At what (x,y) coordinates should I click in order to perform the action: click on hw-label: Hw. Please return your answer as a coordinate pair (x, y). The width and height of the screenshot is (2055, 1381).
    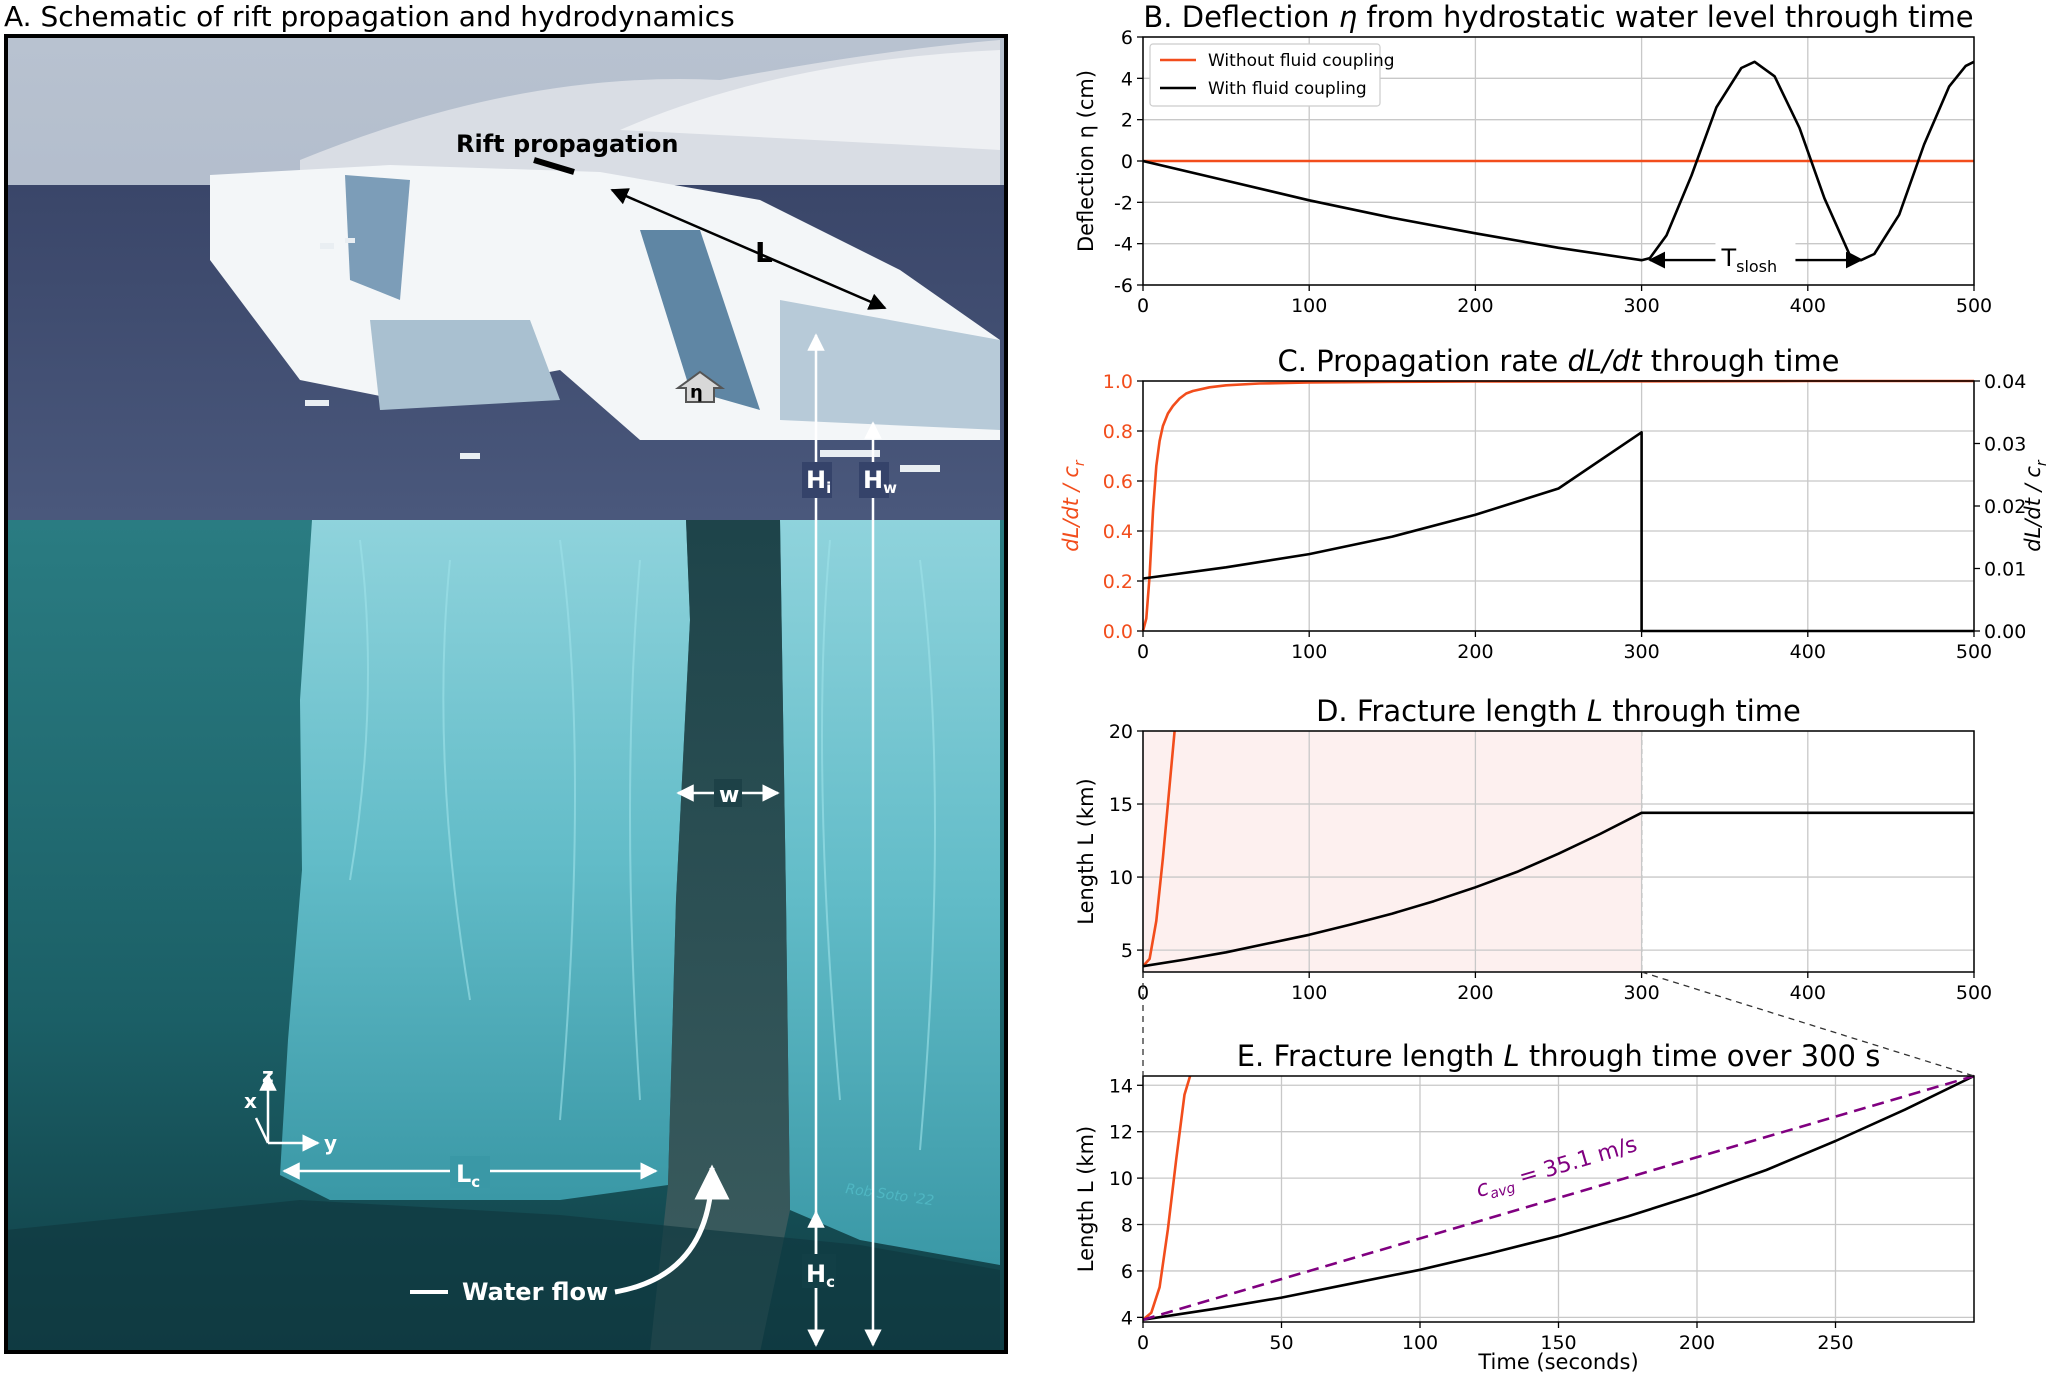
    Looking at the image, I should click on (880, 481).